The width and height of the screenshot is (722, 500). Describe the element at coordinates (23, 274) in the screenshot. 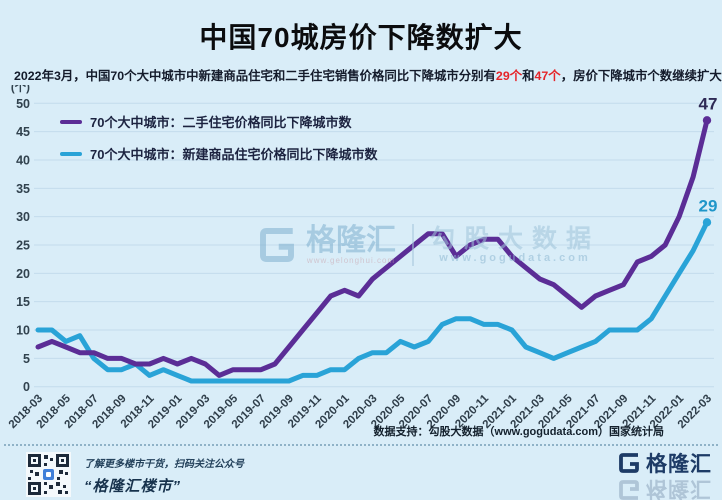

I see `svg-text: 20` at that location.